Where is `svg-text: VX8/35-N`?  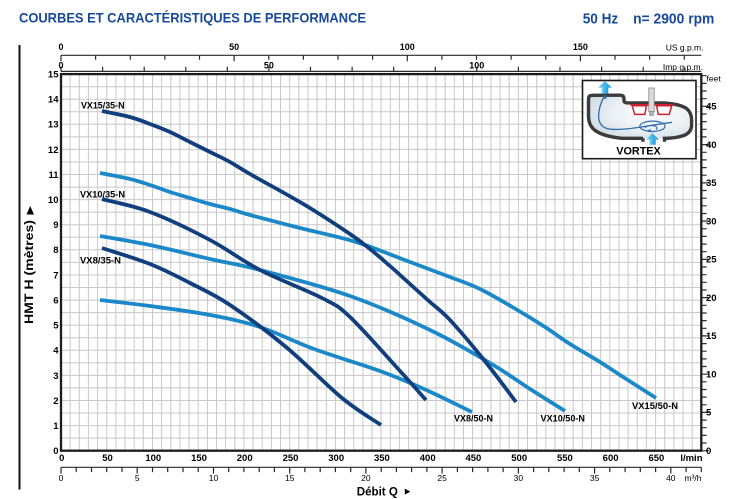 svg-text: VX8/35-N is located at coordinates (100, 260).